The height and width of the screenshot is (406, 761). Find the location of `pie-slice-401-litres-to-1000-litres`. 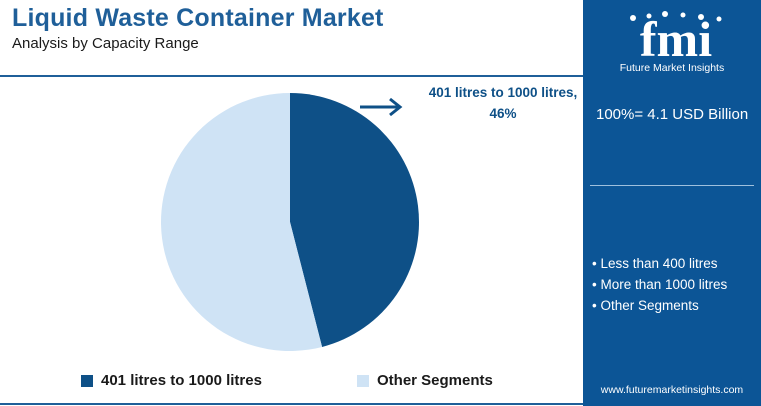

pie-slice-401-litres-to-1000-litres is located at coordinates (355, 220).